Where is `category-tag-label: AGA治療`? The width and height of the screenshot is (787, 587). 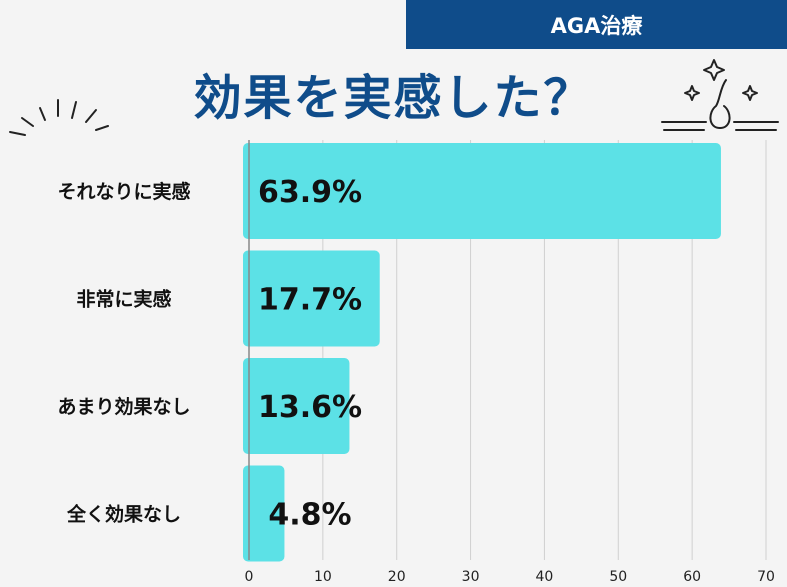
category-tag-label: AGA治療 is located at coordinates (596, 25).